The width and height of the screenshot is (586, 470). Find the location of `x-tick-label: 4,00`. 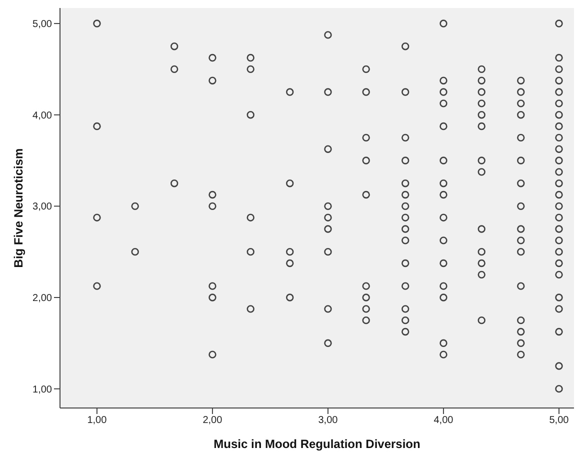

x-tick-label: 4,00 is located at coordinates (444, 420).